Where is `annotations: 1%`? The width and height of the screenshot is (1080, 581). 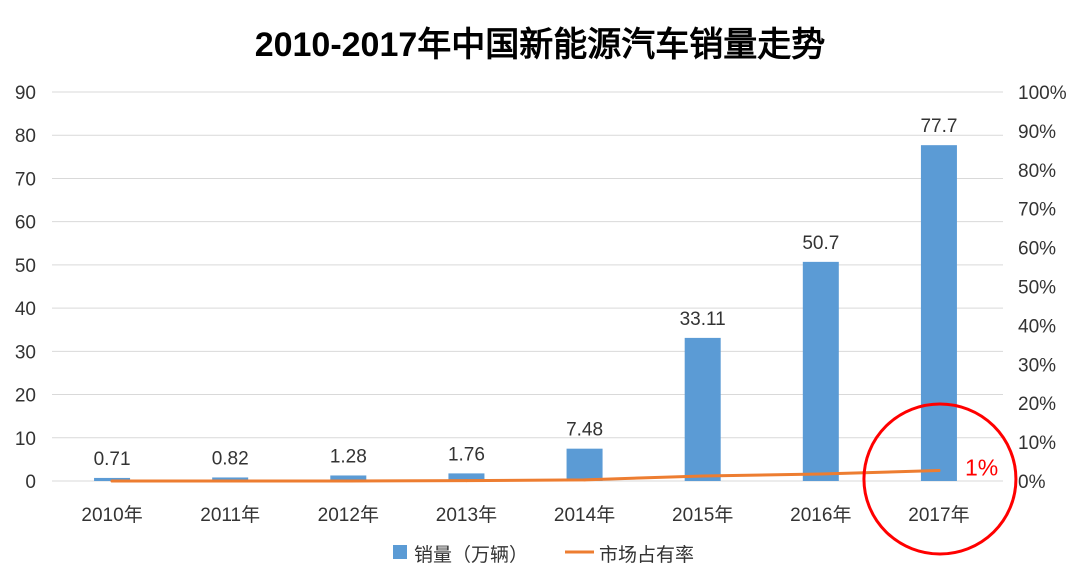
annotations: 1% is located at coordinates (940, 479).